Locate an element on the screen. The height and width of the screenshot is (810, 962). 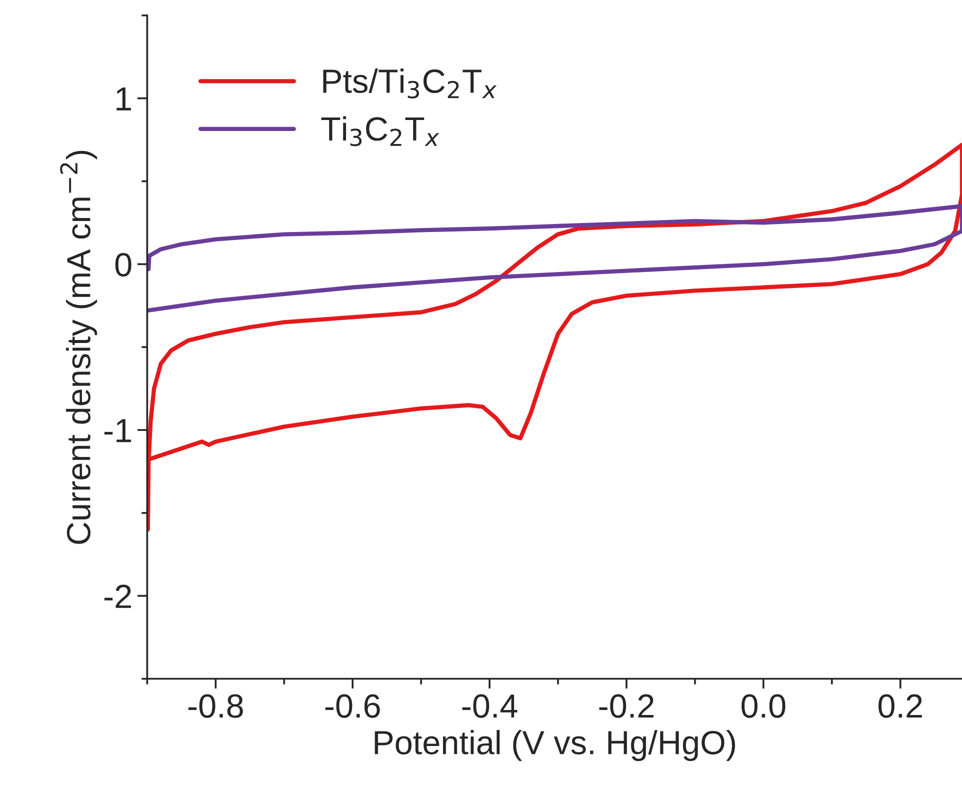
x-tick-label: -0.4 is located at coordinates (490, 706).